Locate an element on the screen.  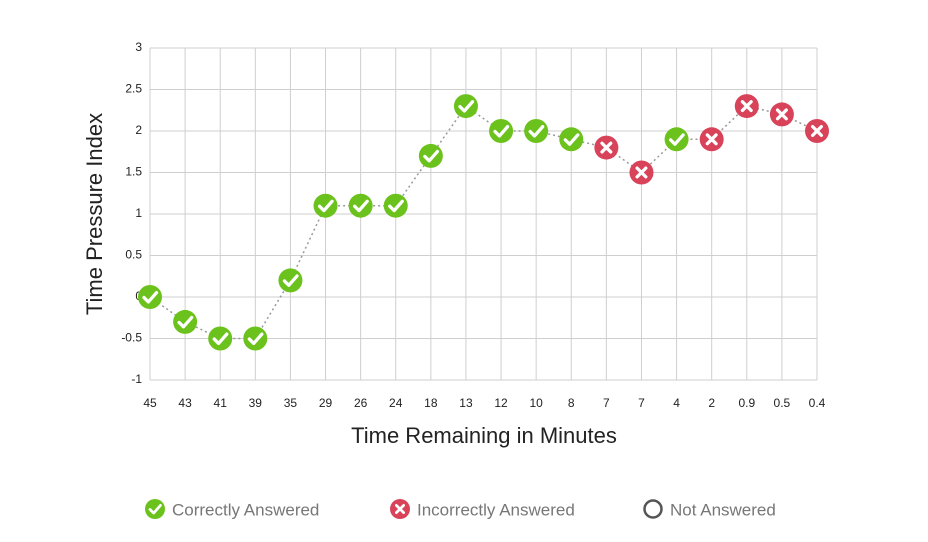
y-tick-label: 0.5 is located at coordinates (133, 255).